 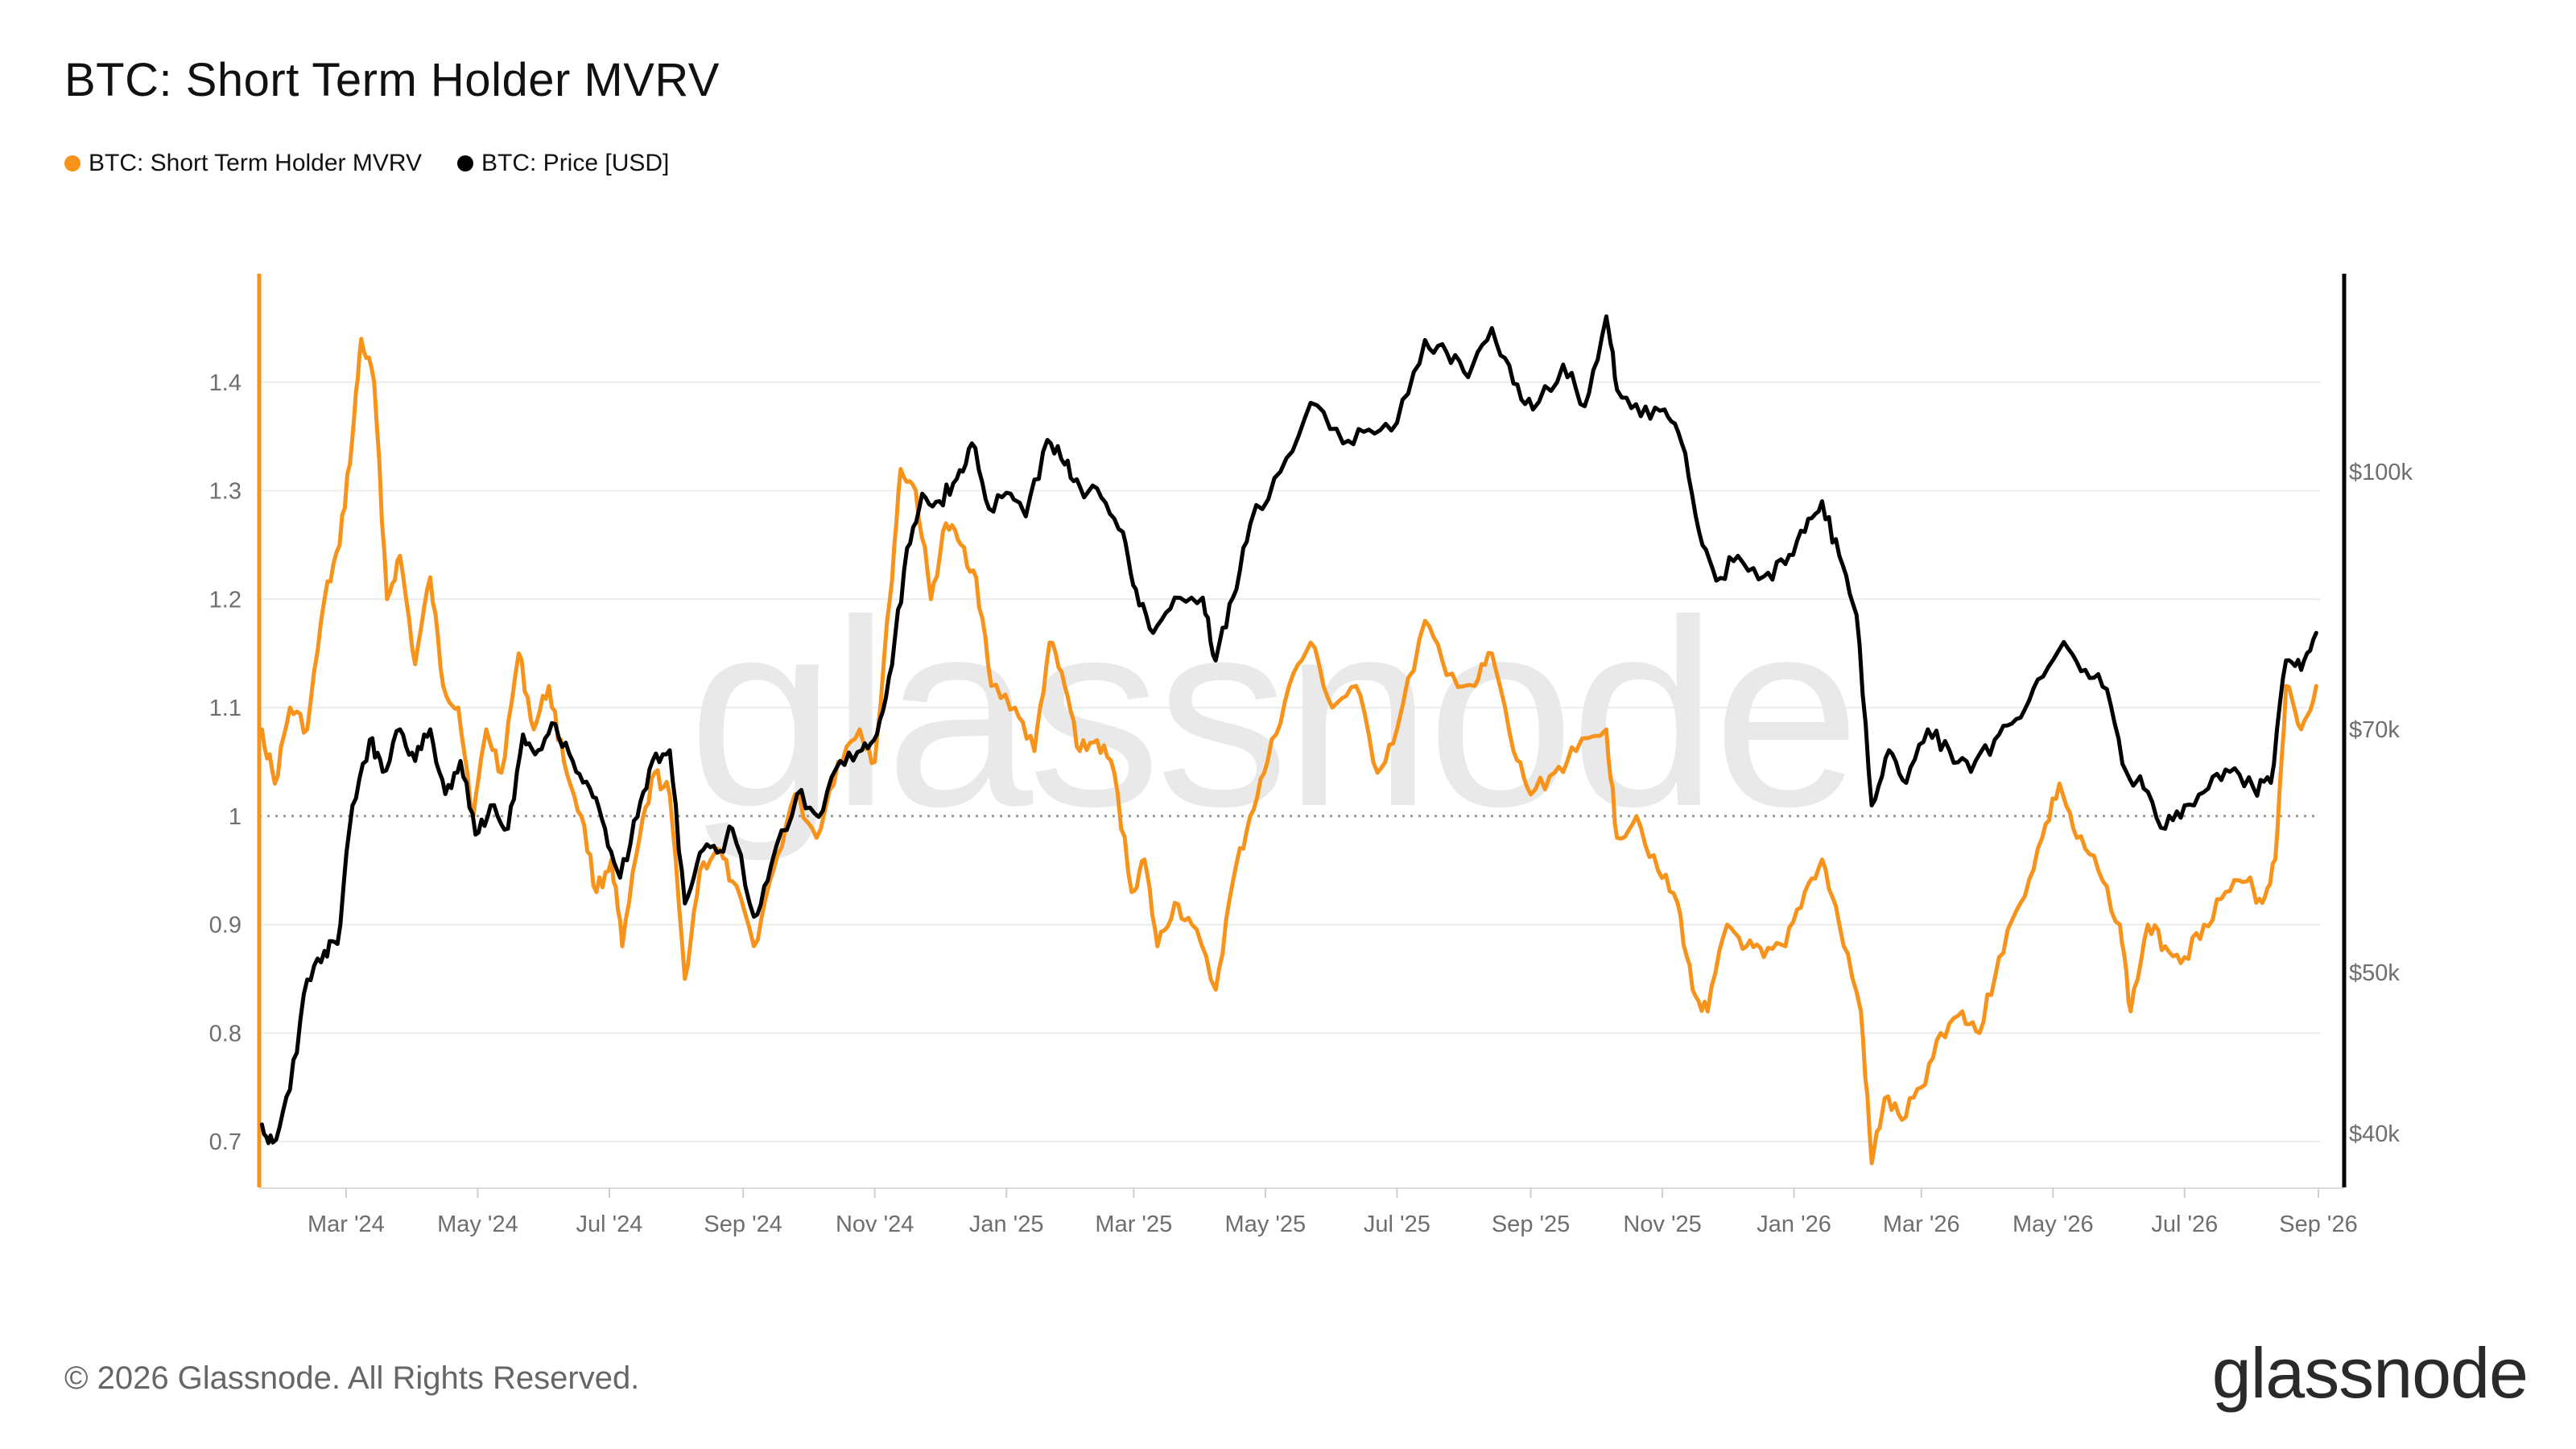 I want to click on x-axis-tick-label: Jul '26, so click(x=2184, y=1224).